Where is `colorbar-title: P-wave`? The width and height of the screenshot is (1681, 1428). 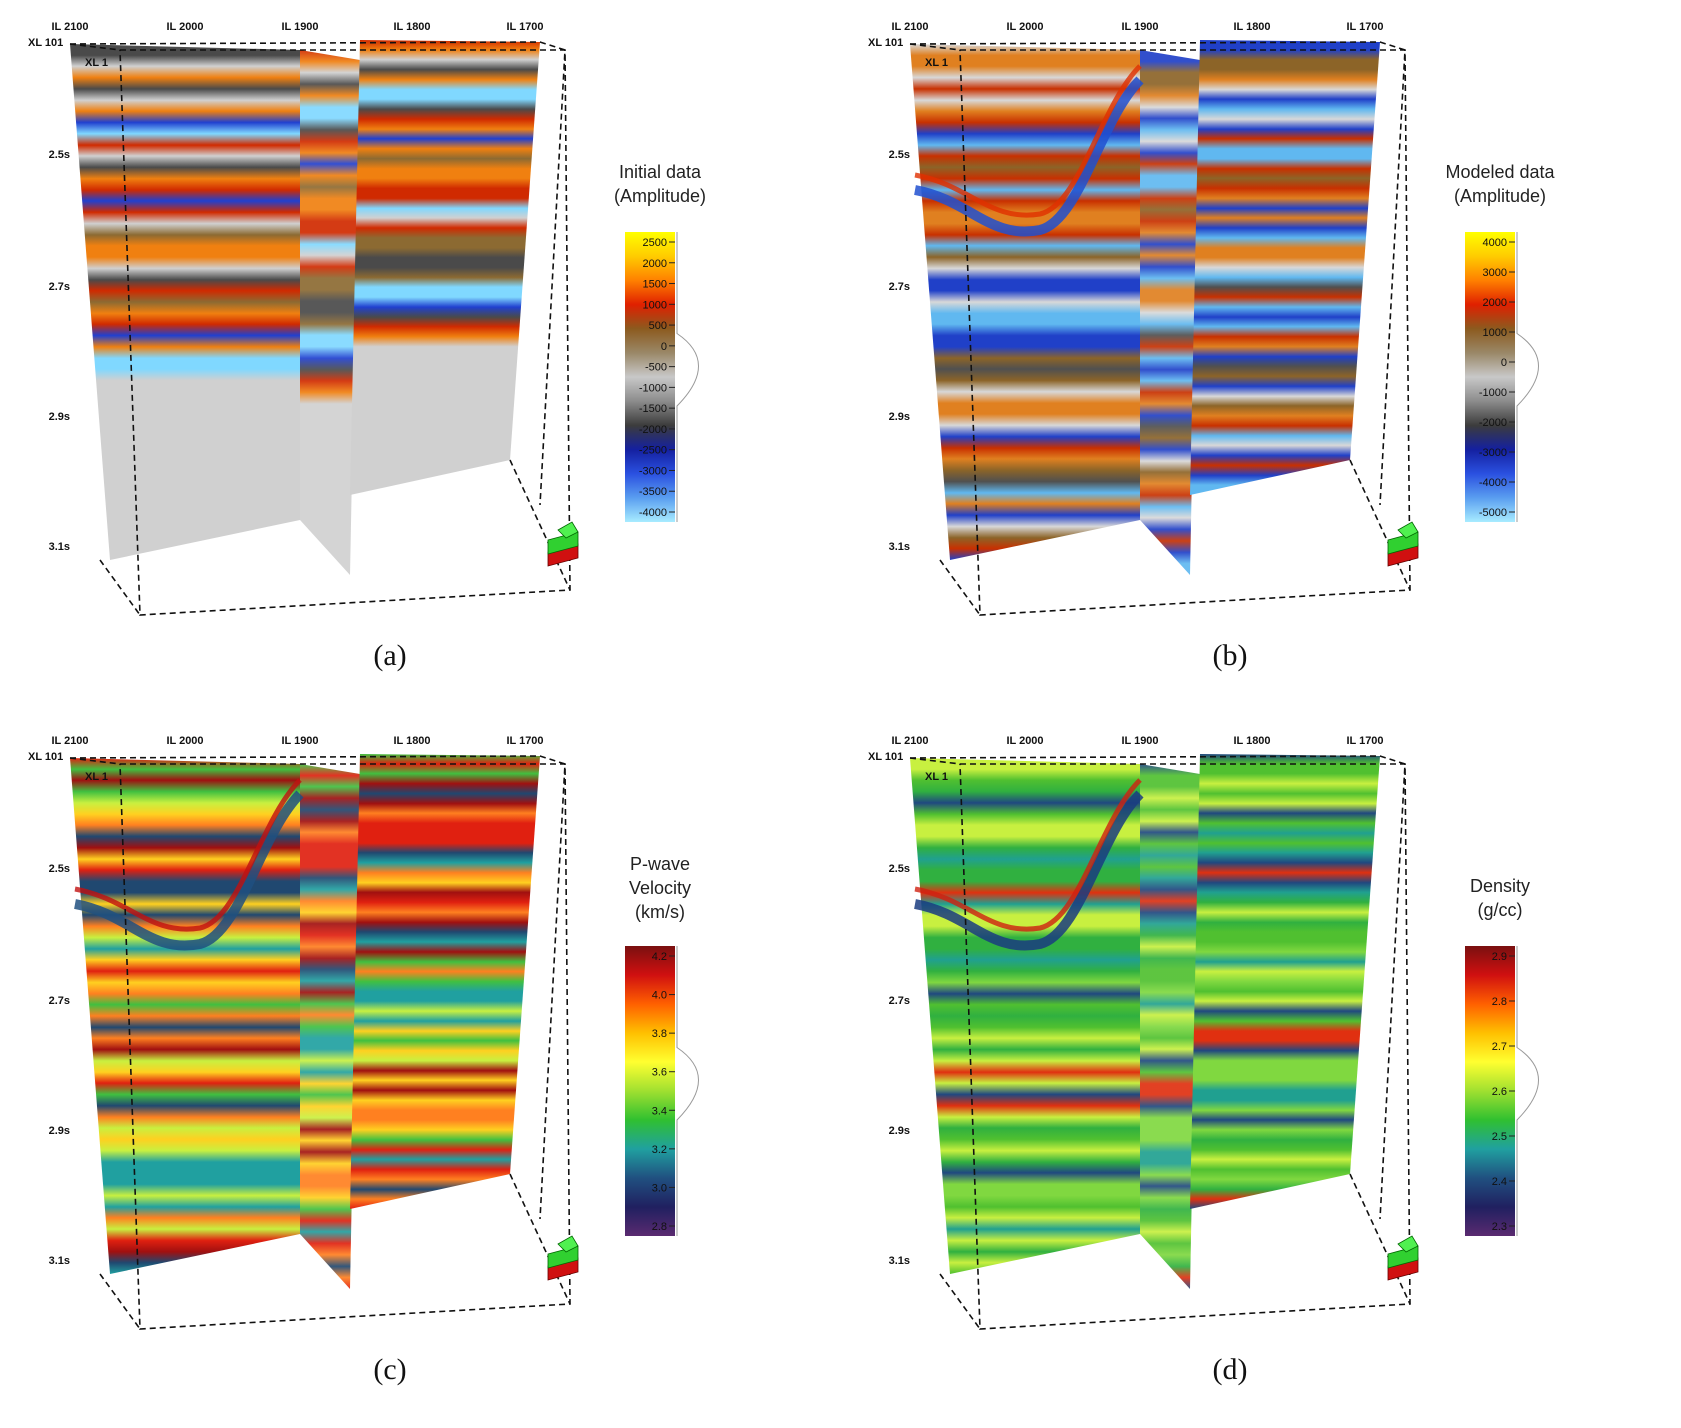
colorbar-title: P-wave is located at coordinates (660, 864).